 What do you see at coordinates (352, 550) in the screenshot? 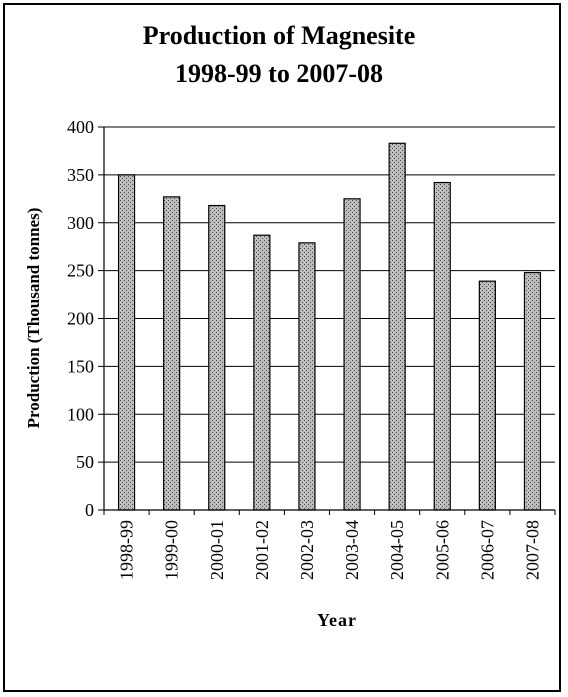
I see `x-tick-label: 2003-04` at bounding box center [352, 550].